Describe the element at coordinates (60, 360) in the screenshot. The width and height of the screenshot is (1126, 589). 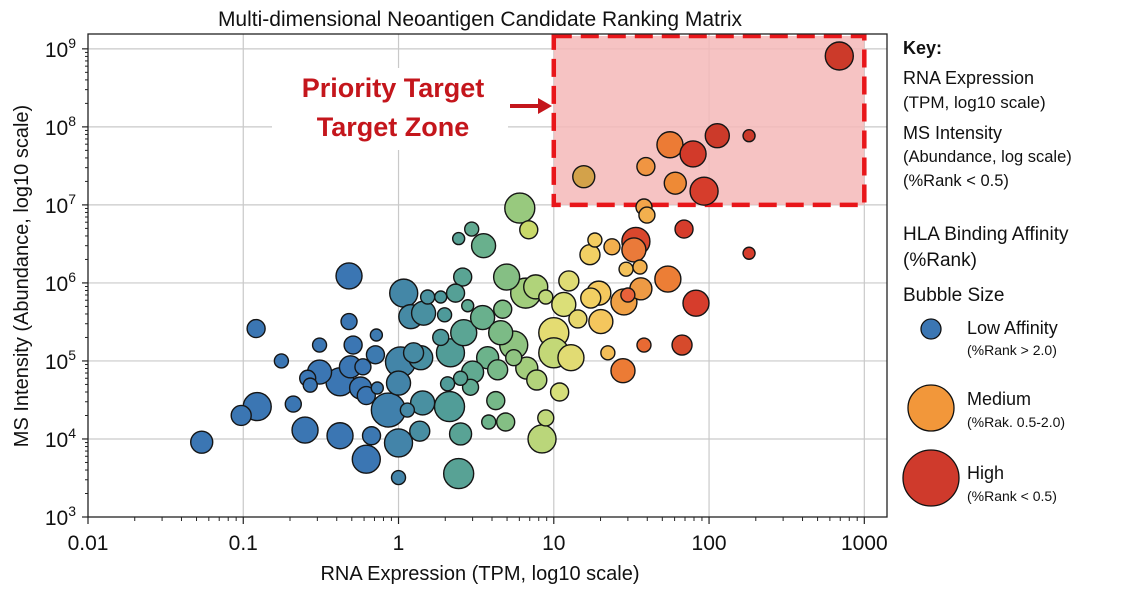
I see `y-tick-label: 10⁵` at that location.